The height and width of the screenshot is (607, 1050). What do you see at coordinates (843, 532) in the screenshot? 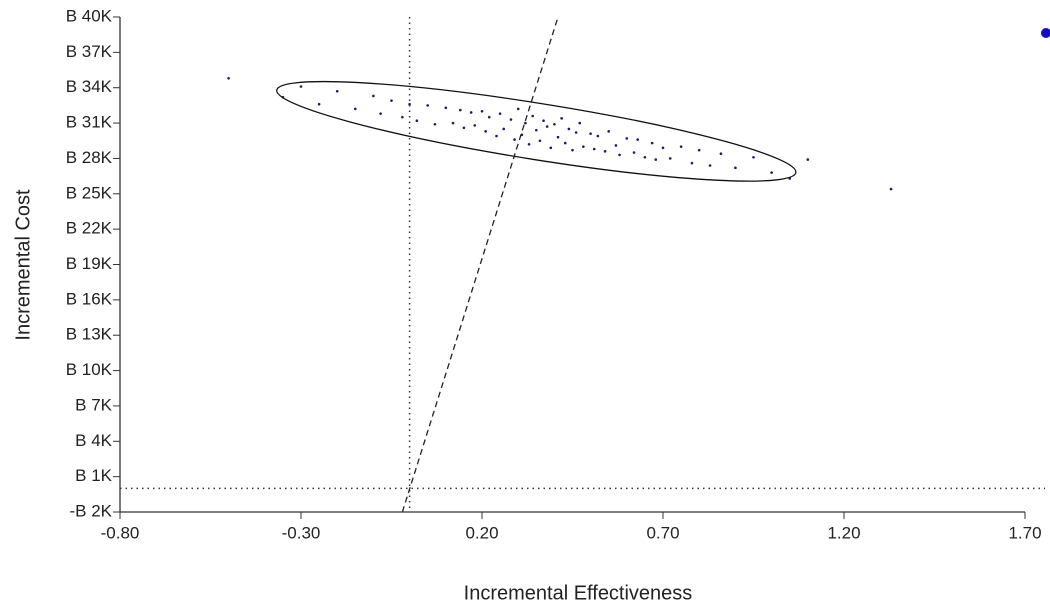
I see `x-tick-label: 1.20` at bounding box center [843, 532].